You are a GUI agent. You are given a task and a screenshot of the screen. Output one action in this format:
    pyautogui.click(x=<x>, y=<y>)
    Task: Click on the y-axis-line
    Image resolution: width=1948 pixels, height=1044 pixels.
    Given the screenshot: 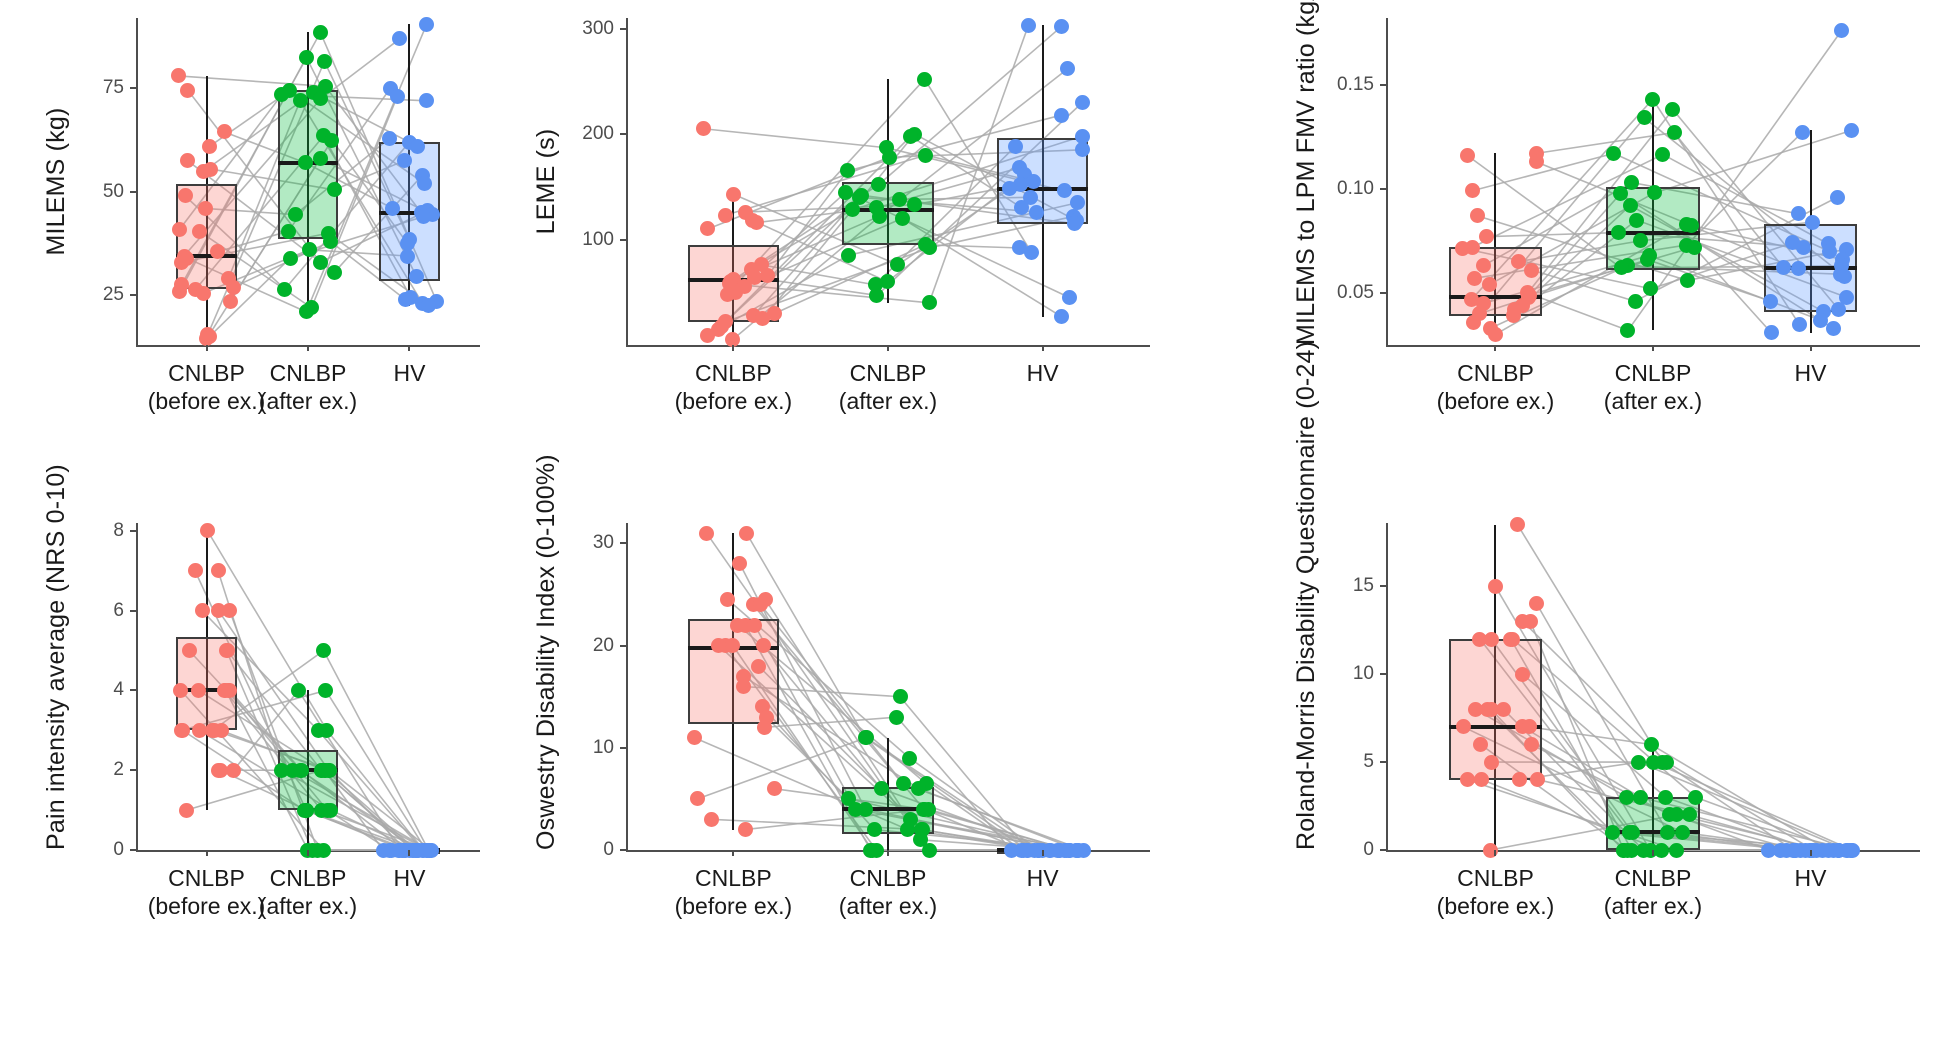 What is the action you would take?
    pyautogui.click(x=137, y=181)
    